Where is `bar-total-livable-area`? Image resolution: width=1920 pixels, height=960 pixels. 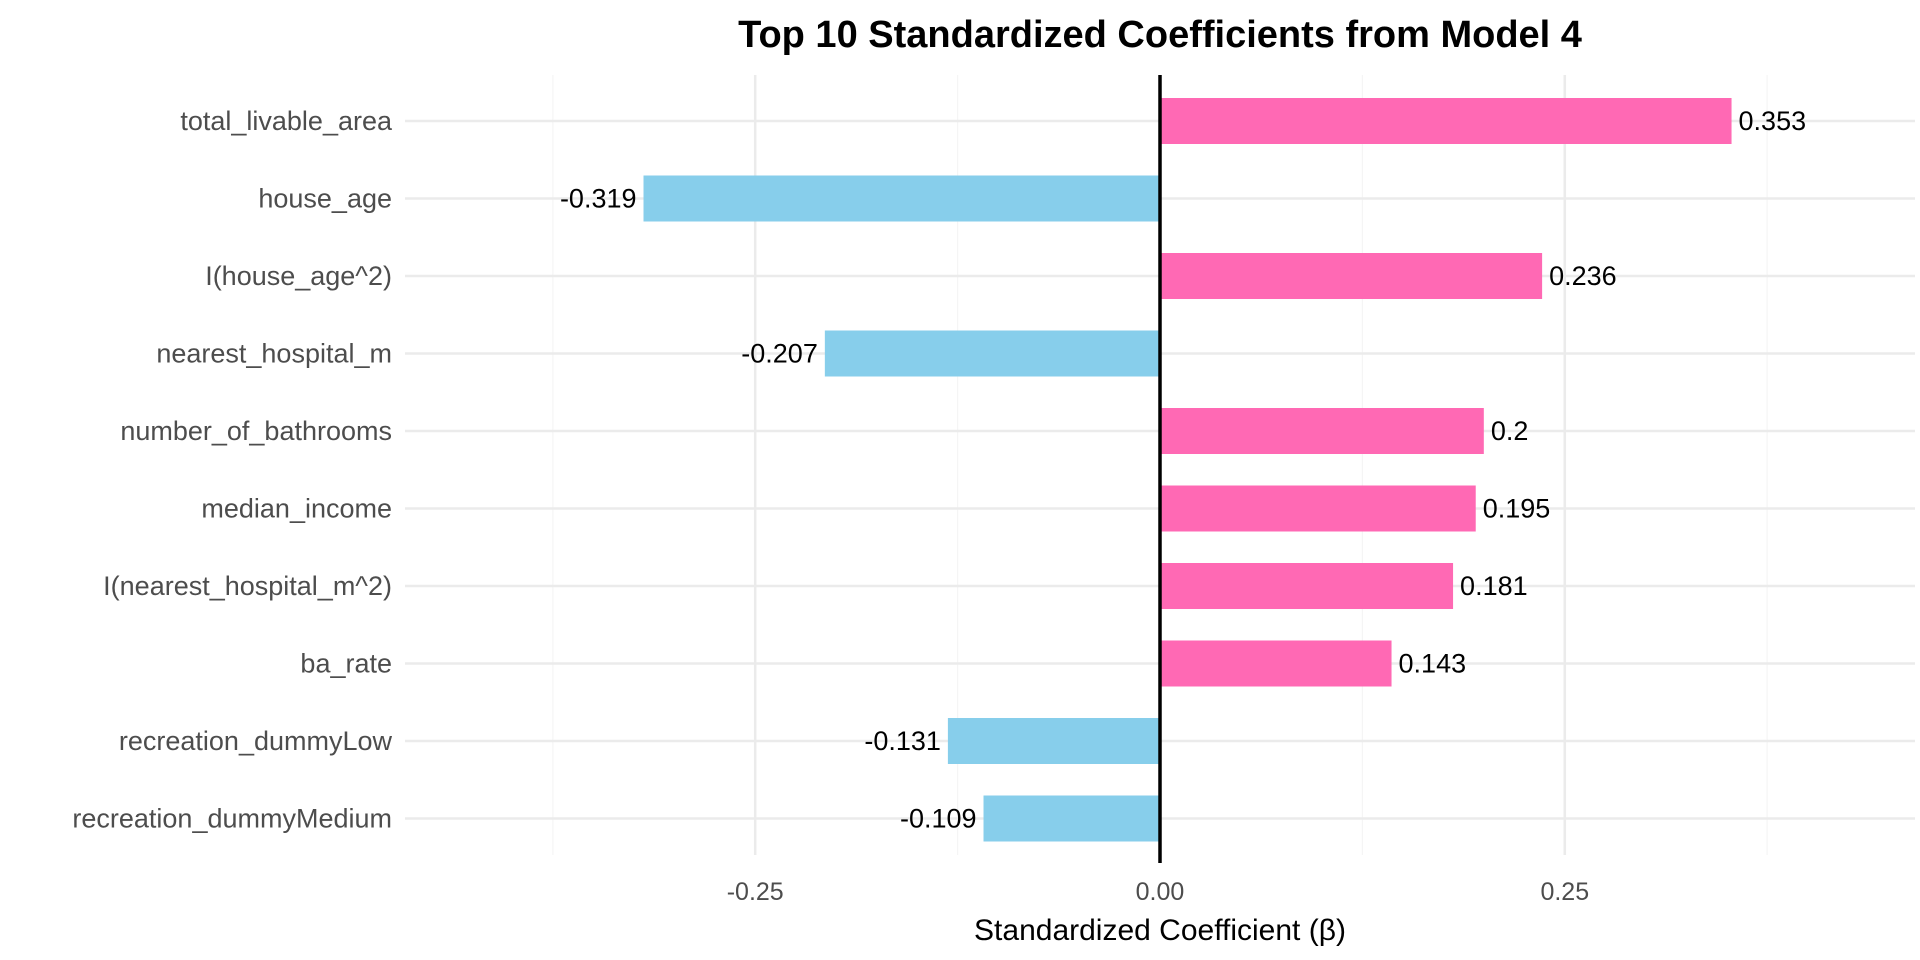 bar-total-livable-area is located at coordinates (1446, 121).